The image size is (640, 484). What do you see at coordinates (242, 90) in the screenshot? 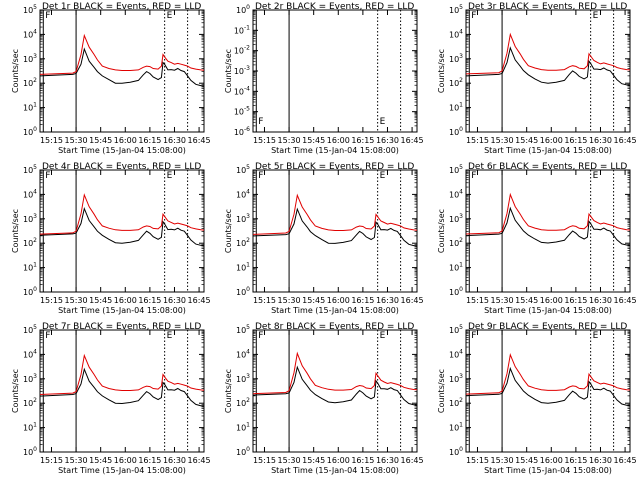
I see `y-tick-label: 10⁻⁴` at bounding box center [242, 90].